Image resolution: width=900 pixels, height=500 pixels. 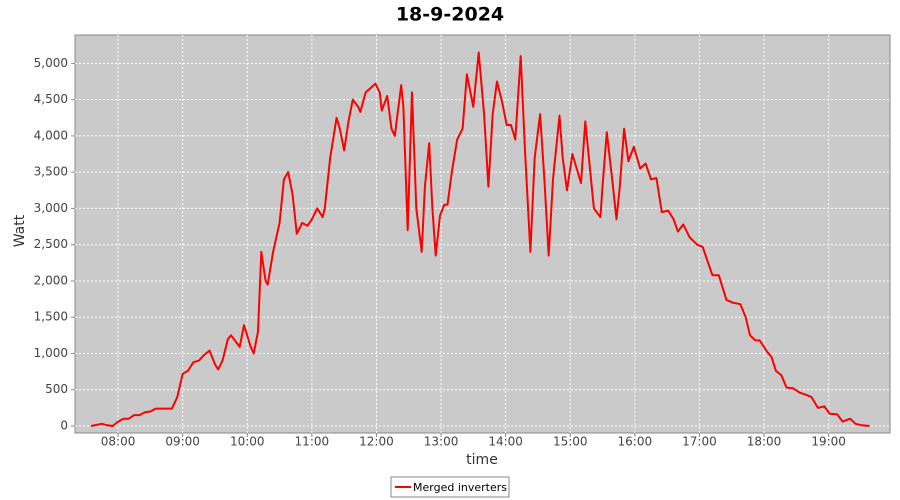 I want to click on x-tick-label: 13:00, so click(x=441, y=442).